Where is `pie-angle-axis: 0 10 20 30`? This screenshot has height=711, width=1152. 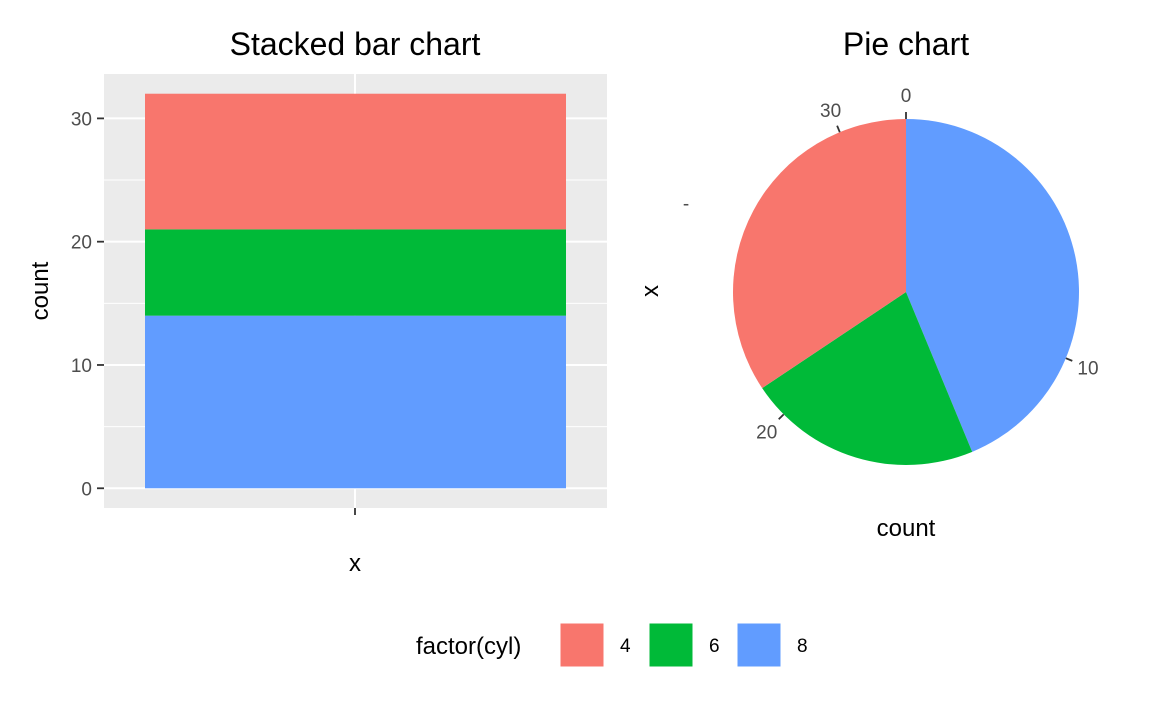 pie-angle-axis: 0 10 20 30 is located at coordinates (927, 264).